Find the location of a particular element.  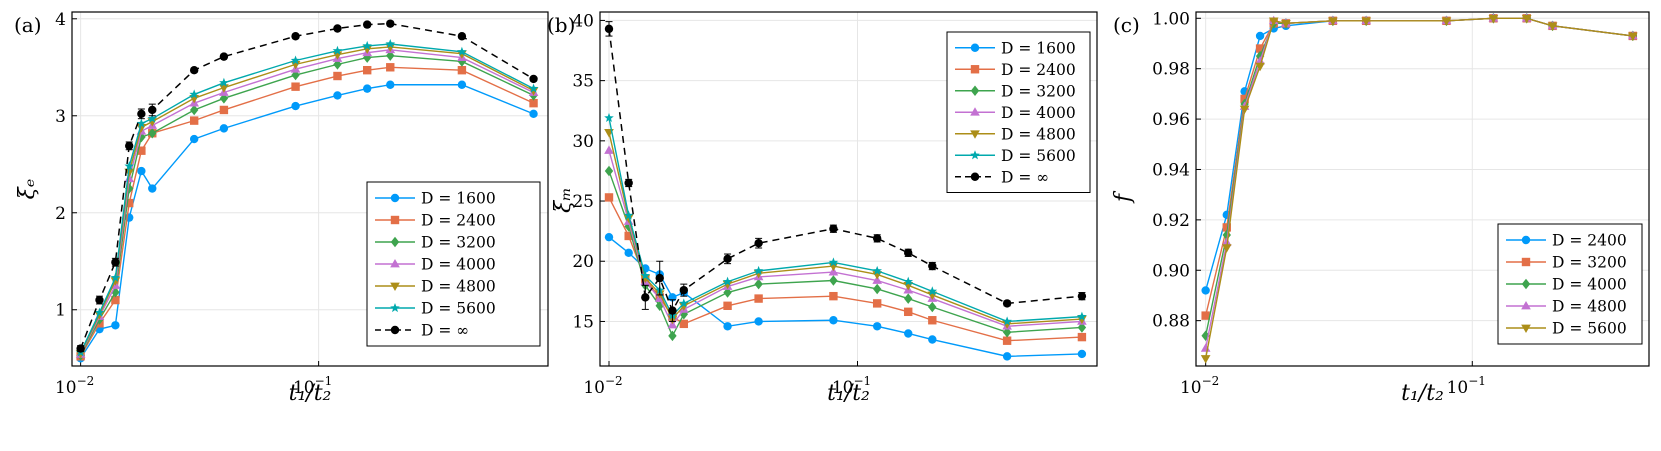

y-tick-label: 0.90 is located at coordinates (1171, 271).